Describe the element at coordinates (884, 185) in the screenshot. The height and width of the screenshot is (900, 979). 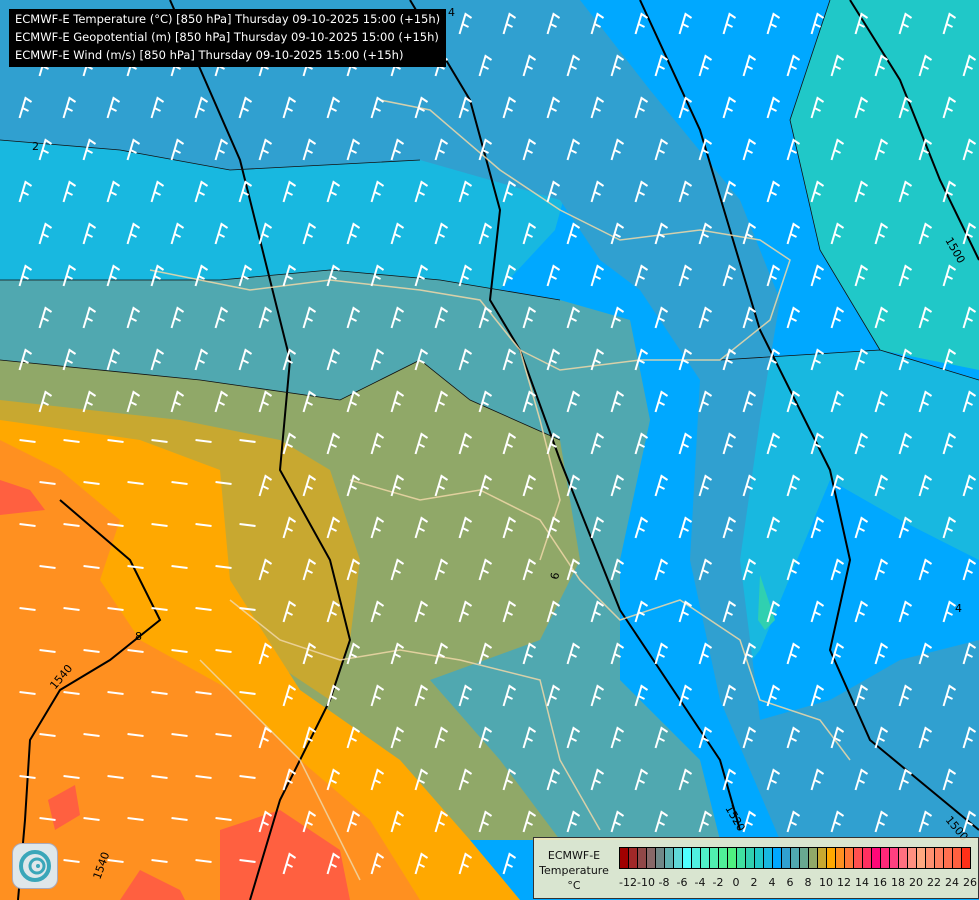
I see `band-cold-northeast` at that location.